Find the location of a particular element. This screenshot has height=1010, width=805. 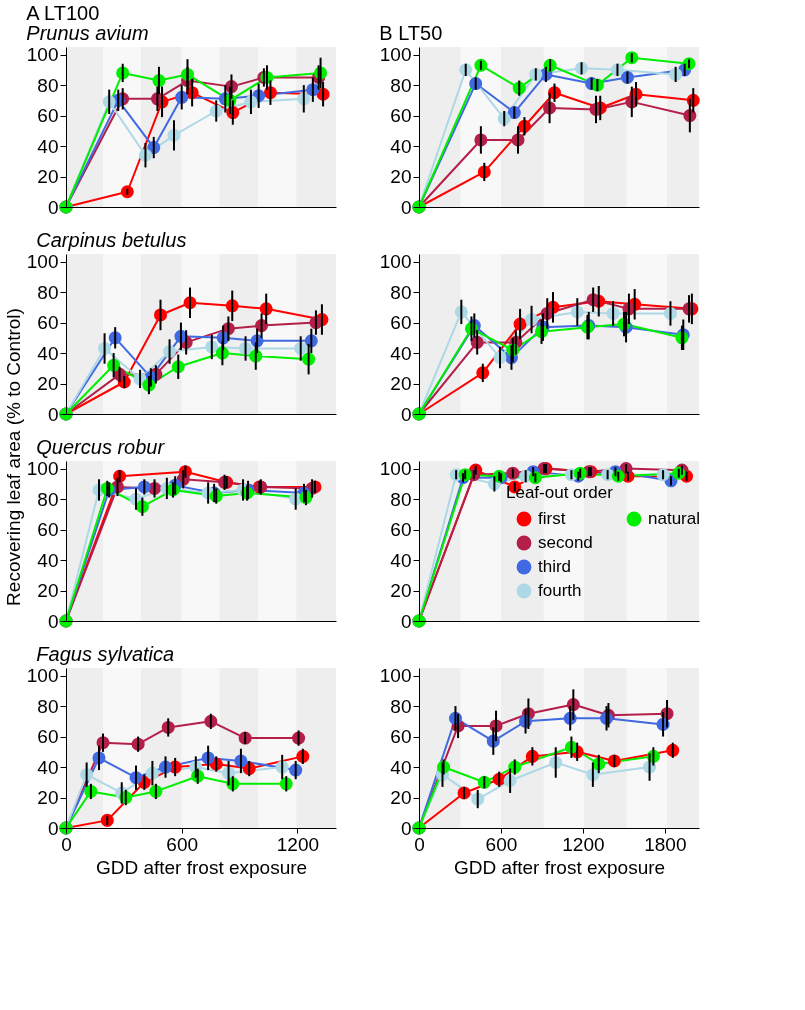

x-tick-label: 1800 is located at coordinates (665, 844).